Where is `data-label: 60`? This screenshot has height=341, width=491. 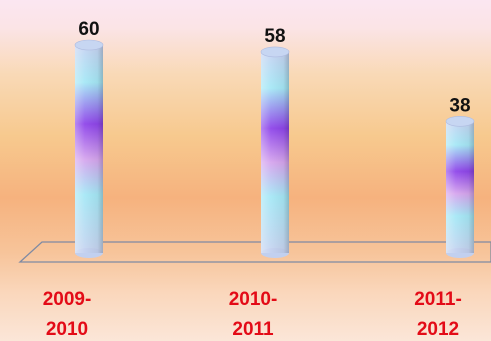 data-label: 60 is located at coordinates (88, 29).